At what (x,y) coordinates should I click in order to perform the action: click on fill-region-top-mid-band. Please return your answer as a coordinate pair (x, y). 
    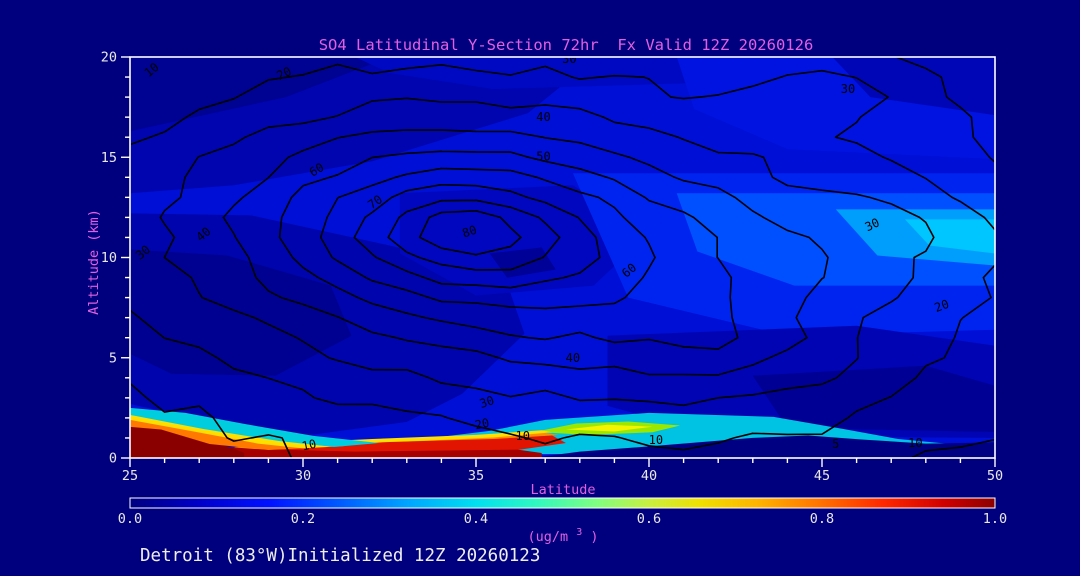
    Looking at the image, I should click on (571, 73).